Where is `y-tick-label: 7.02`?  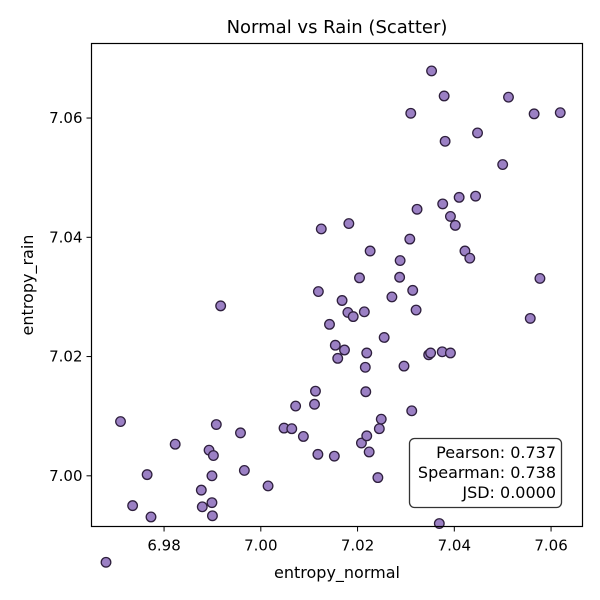
y-tick-label: 7.02 is located at coordinates (65, 357).